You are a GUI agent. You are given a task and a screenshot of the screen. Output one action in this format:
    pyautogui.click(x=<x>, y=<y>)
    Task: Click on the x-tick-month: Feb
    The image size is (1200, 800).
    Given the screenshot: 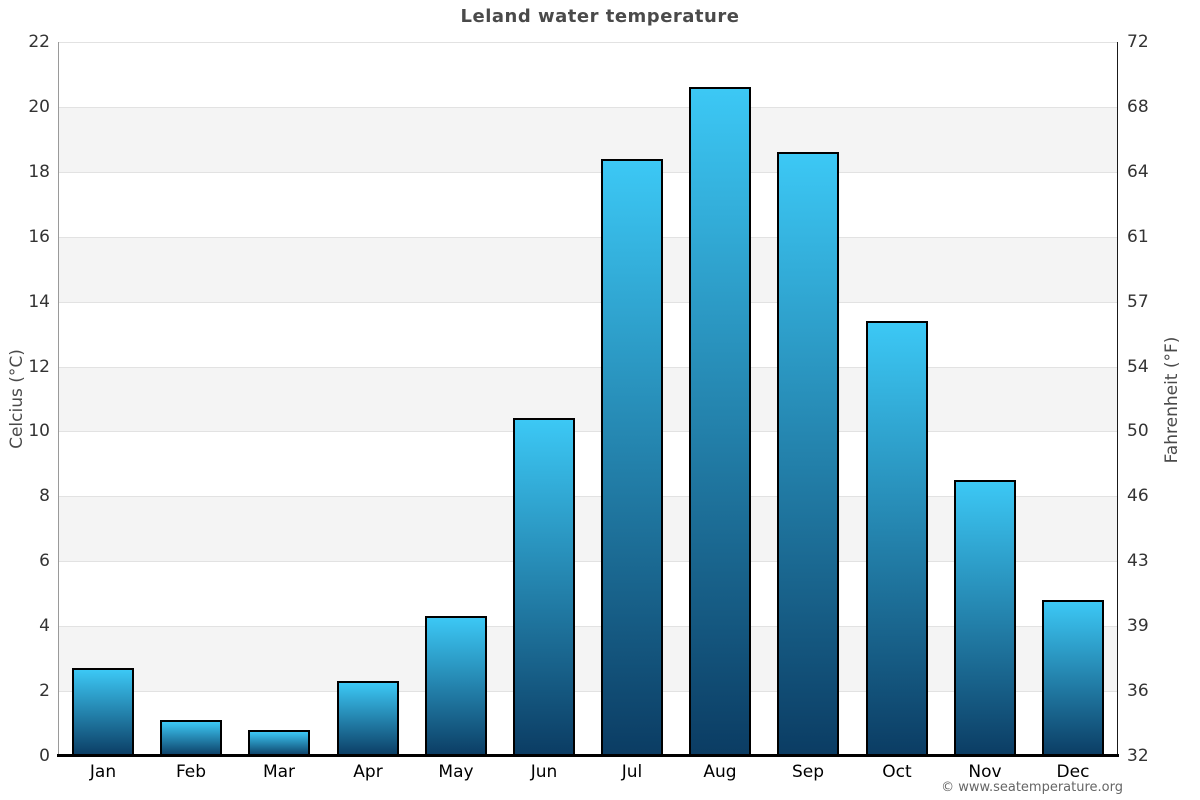 What is the action you would take?
    pyautogui.click(x=191, y=772)
    